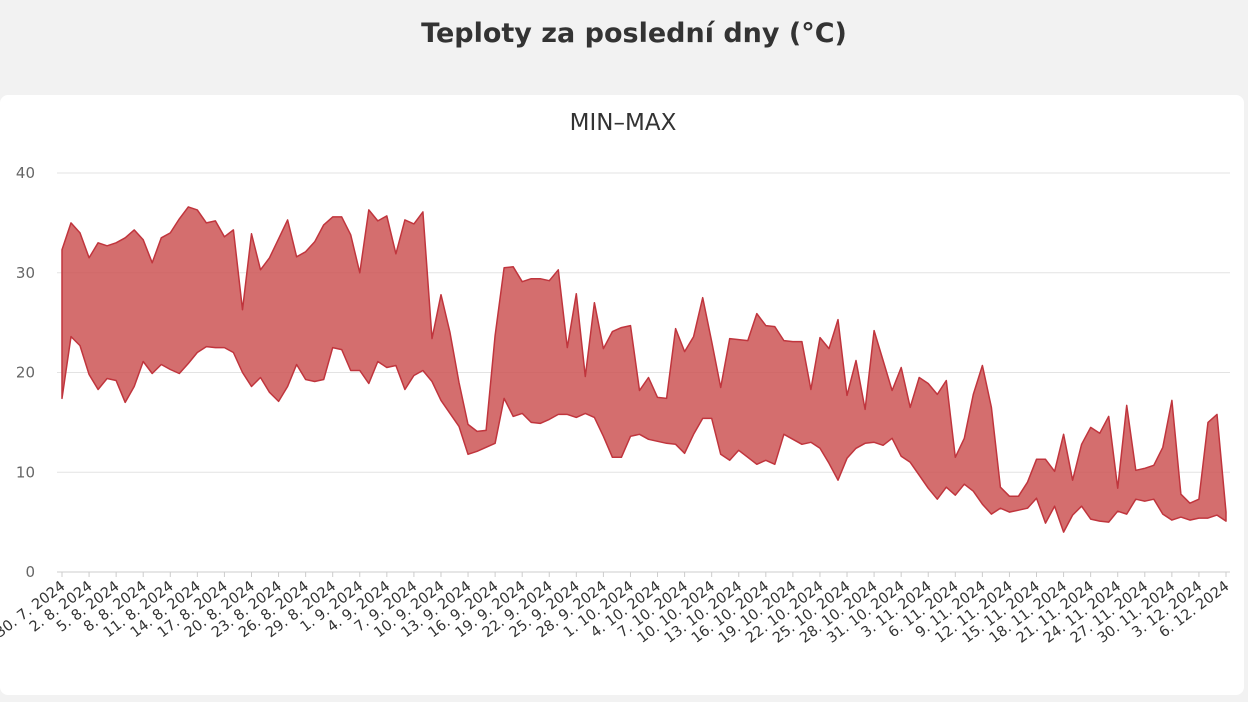 This screenshot has height=702, width=1248. I want to click on y-tick-label: 0, so click(30, 572).